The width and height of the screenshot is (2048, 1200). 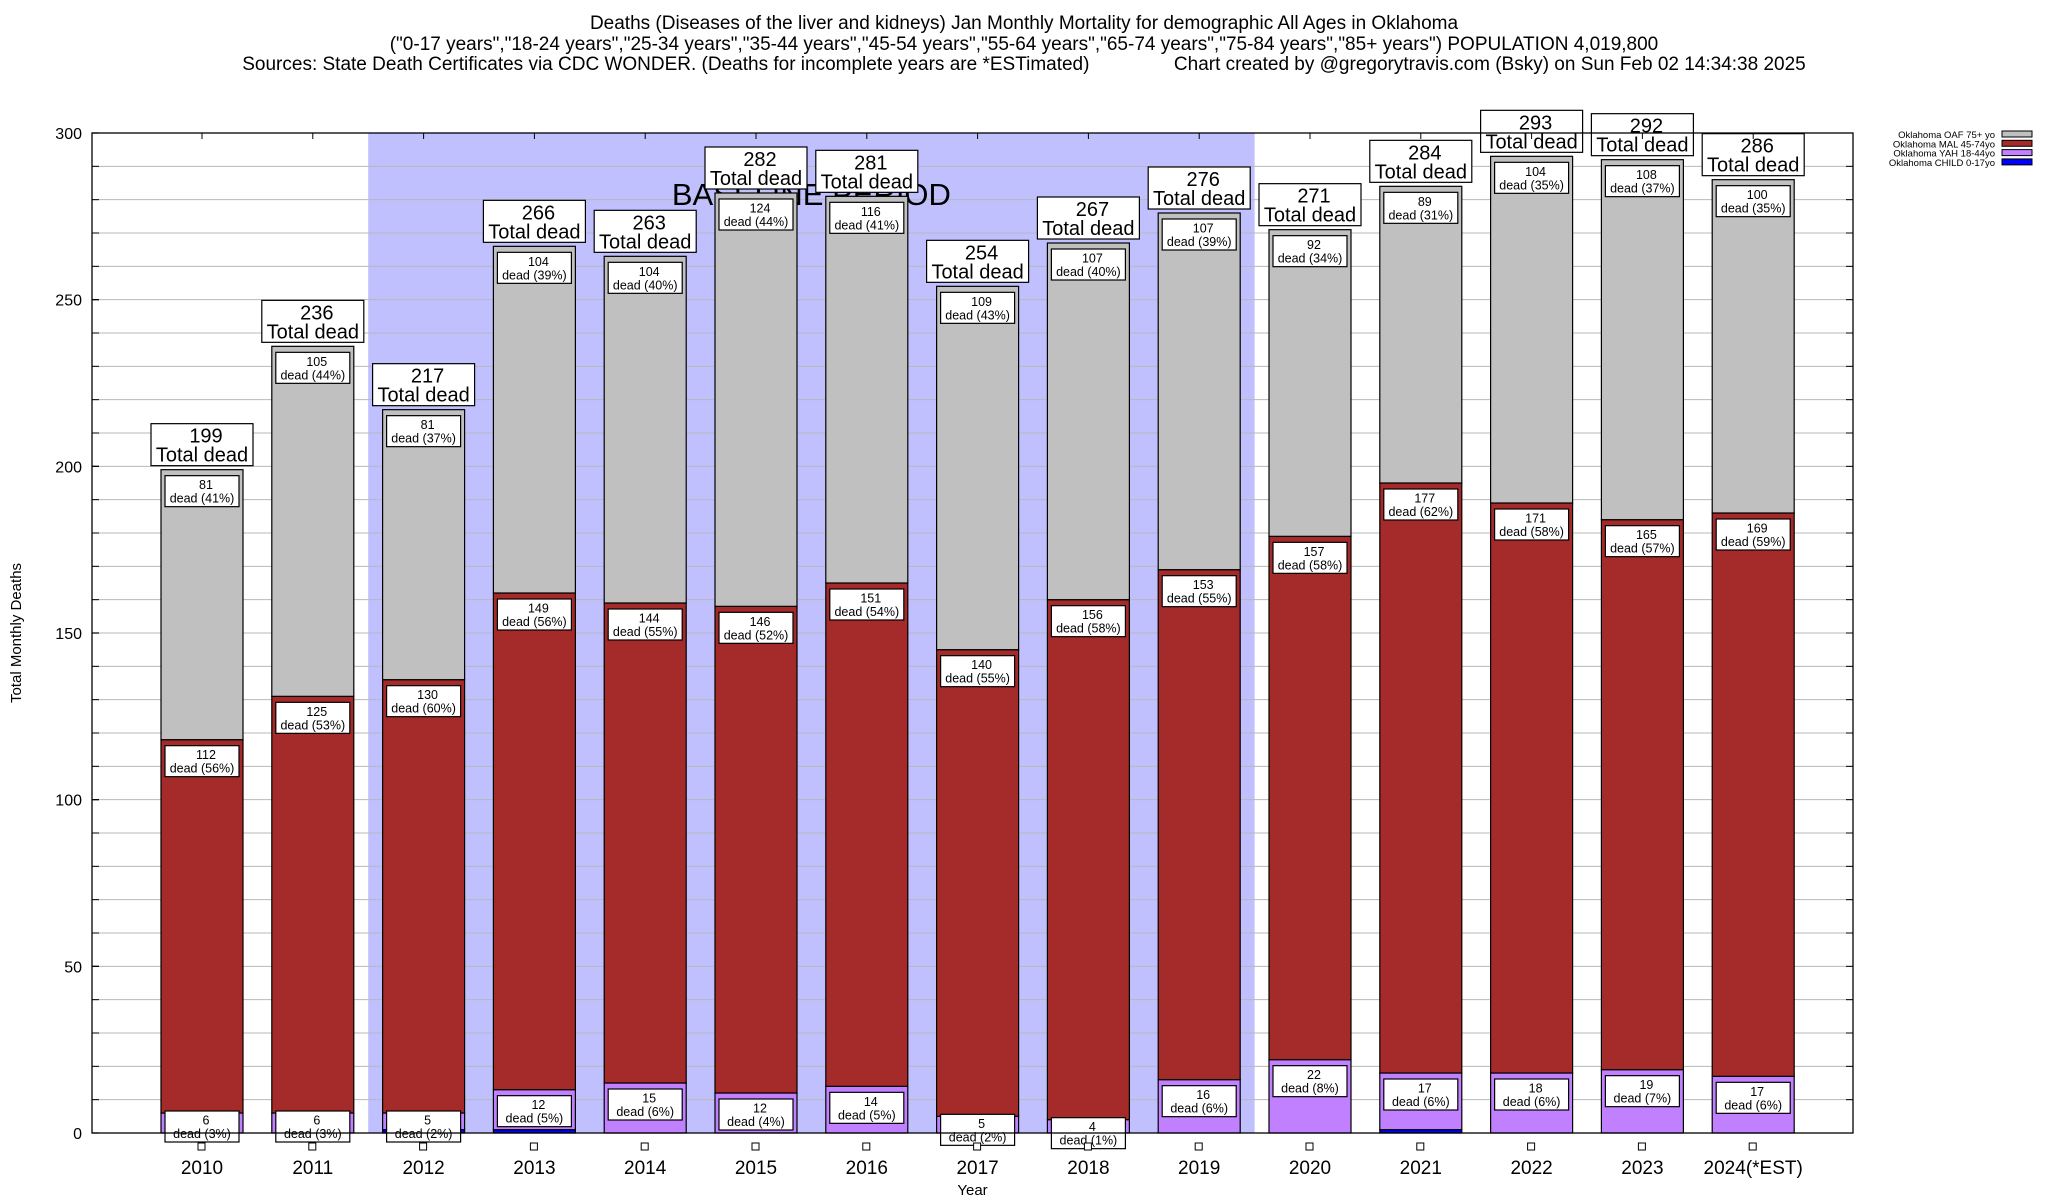 What do you see at coordinates (871, 212) in the screenshot?
I see `label-value: 116` at bounding box center [871, 212].